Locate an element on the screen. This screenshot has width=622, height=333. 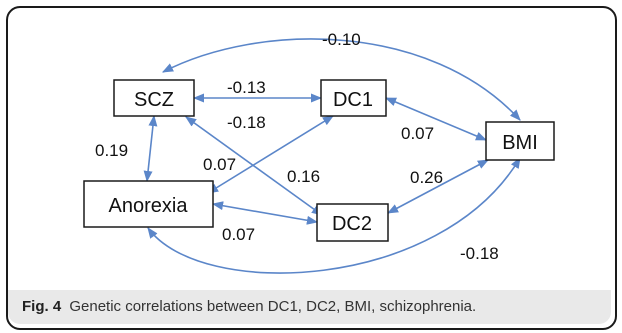
label-dc1-anorexia: -0.18 is located at coordinates (246, 122).